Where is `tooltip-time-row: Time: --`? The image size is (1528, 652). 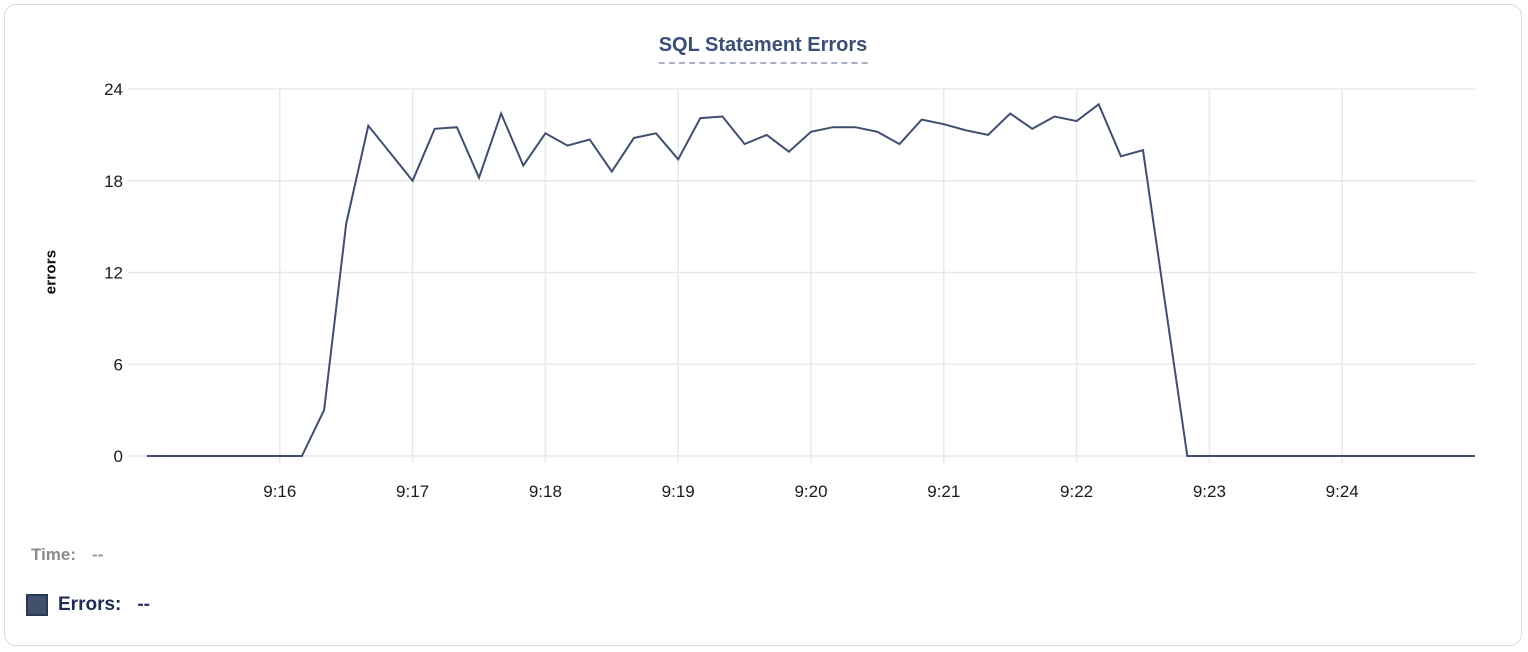 tooltip-time-row: Time: -- is located at coordinates (67, 555).